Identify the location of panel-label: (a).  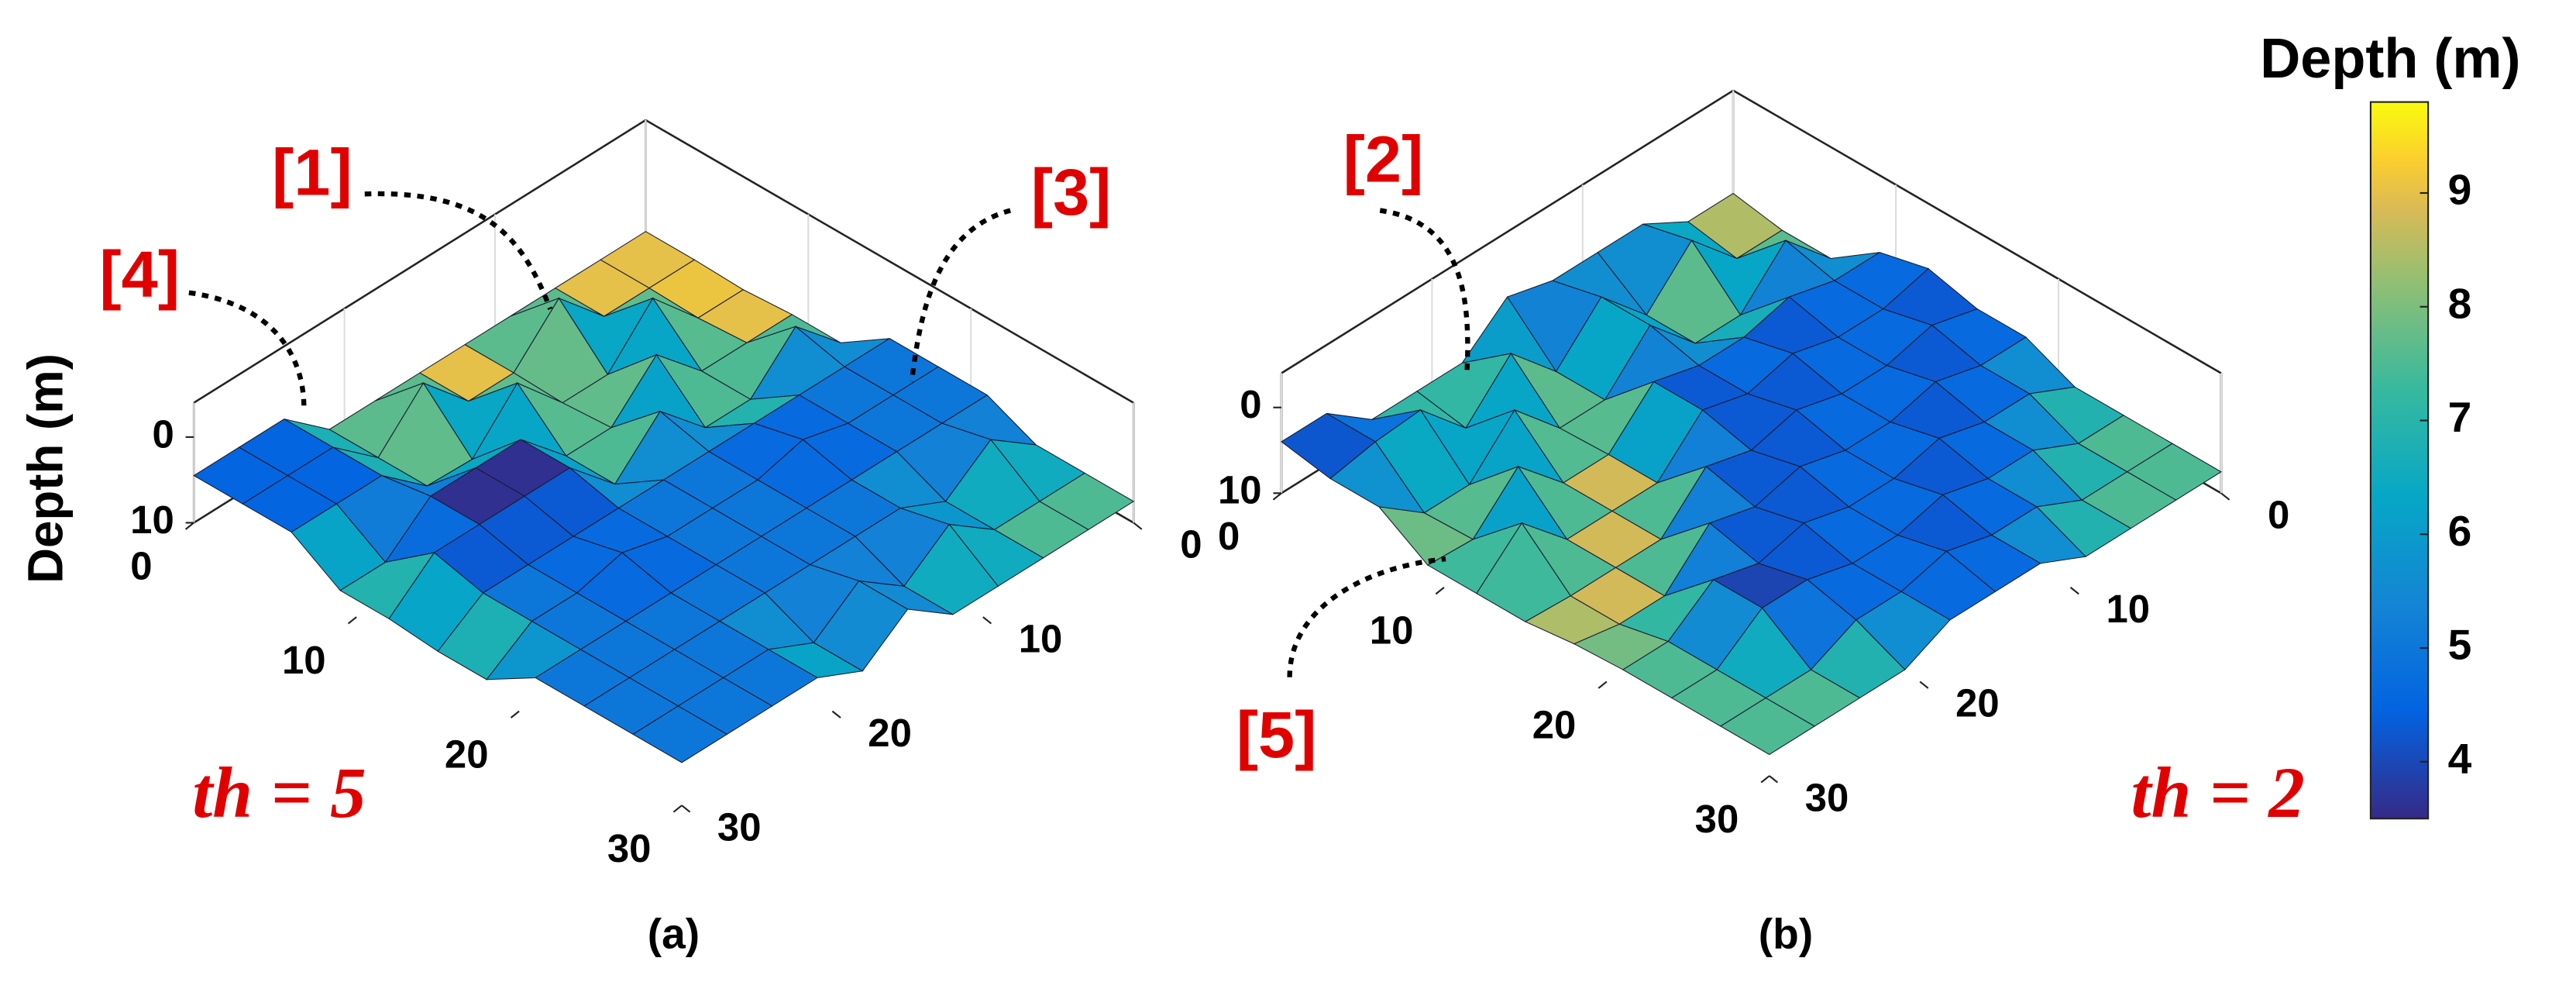
(674, 933).